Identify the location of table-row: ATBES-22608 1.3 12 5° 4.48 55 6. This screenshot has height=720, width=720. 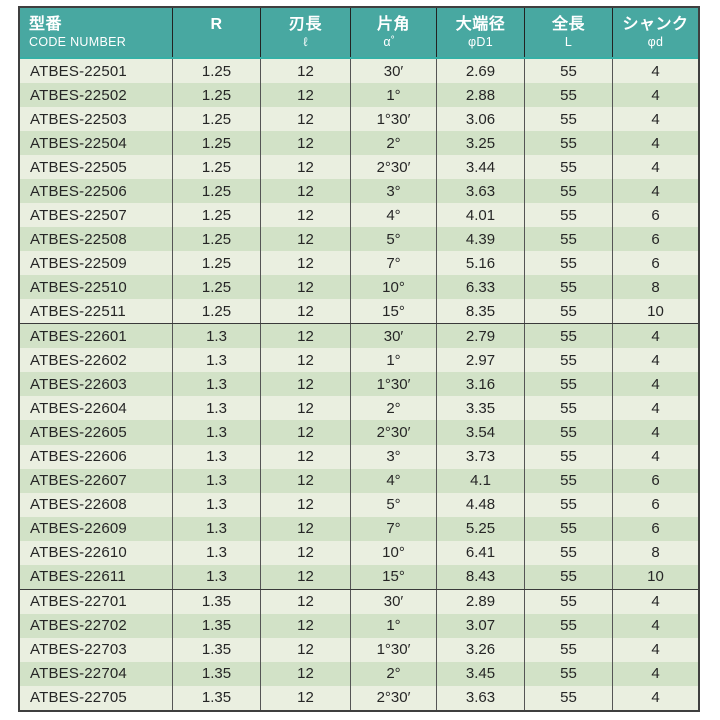
(359, 504).